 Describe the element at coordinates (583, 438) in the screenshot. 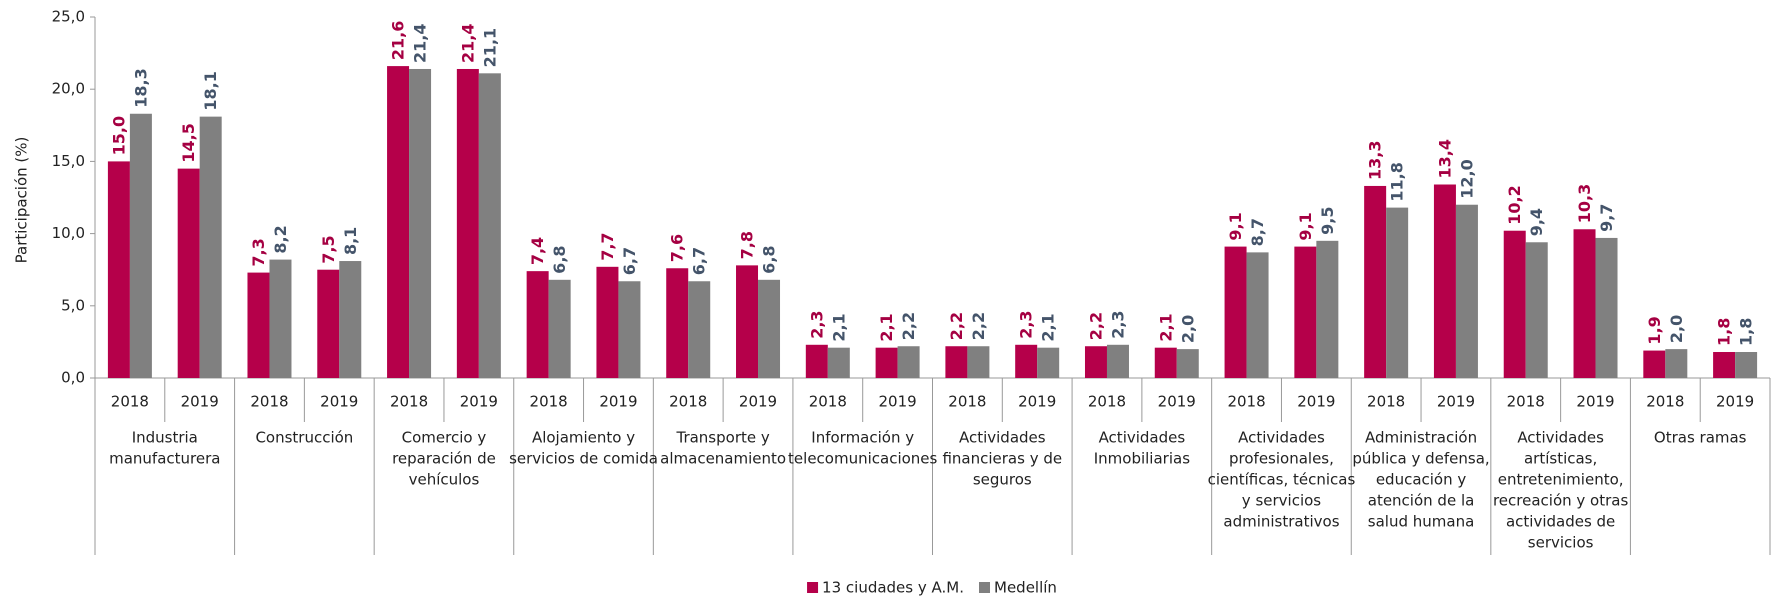

I see `group-label: Alojamiento y` at that location.